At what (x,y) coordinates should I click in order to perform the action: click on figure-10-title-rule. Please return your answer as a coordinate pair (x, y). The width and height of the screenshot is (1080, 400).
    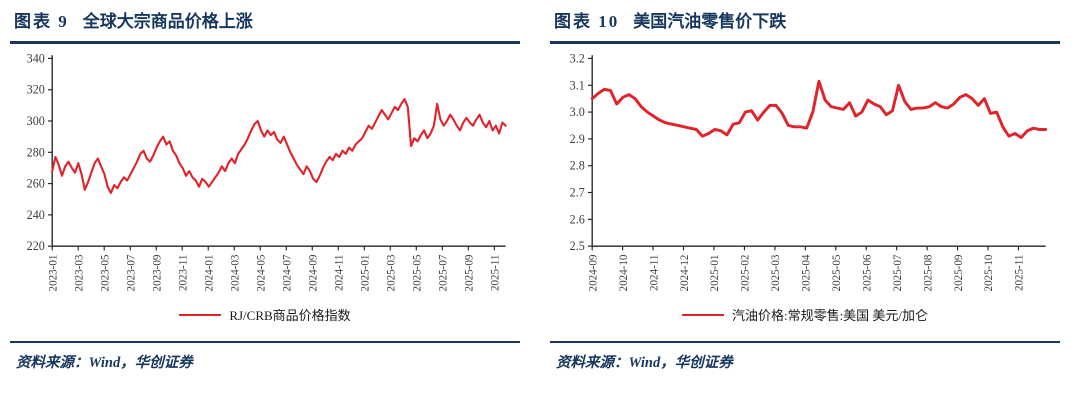
    Looking at the image, I should click on (805, 42).